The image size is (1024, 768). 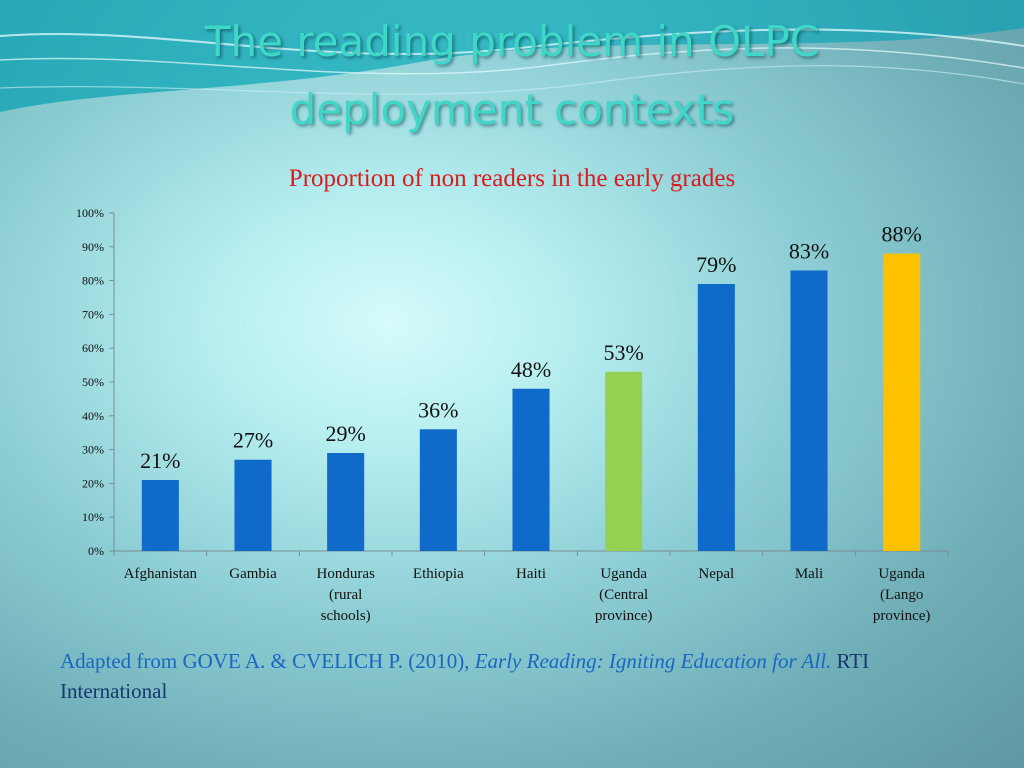 I want to click on category-label-line: (Central, so click(x=623, y=595).